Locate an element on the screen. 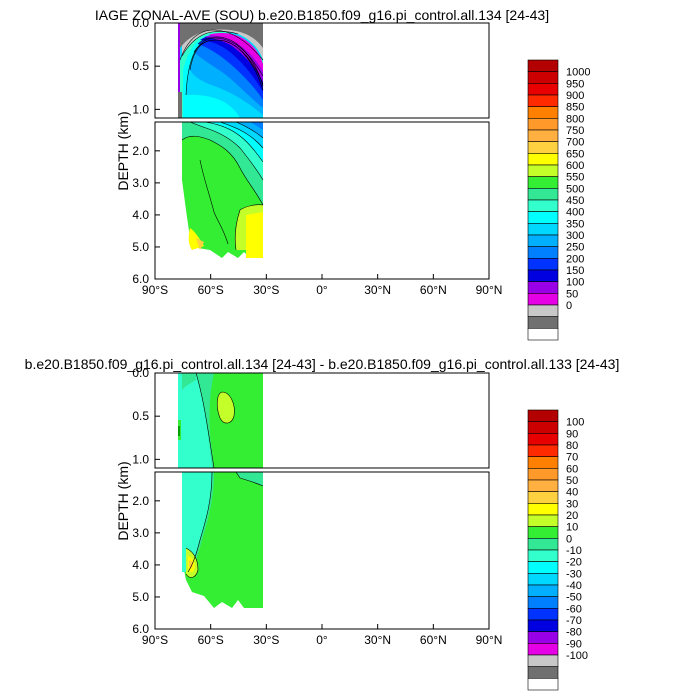 The width and height of the screenshot is (700, 700). x-tick-label: 0° is located at coordinates (322, 290).